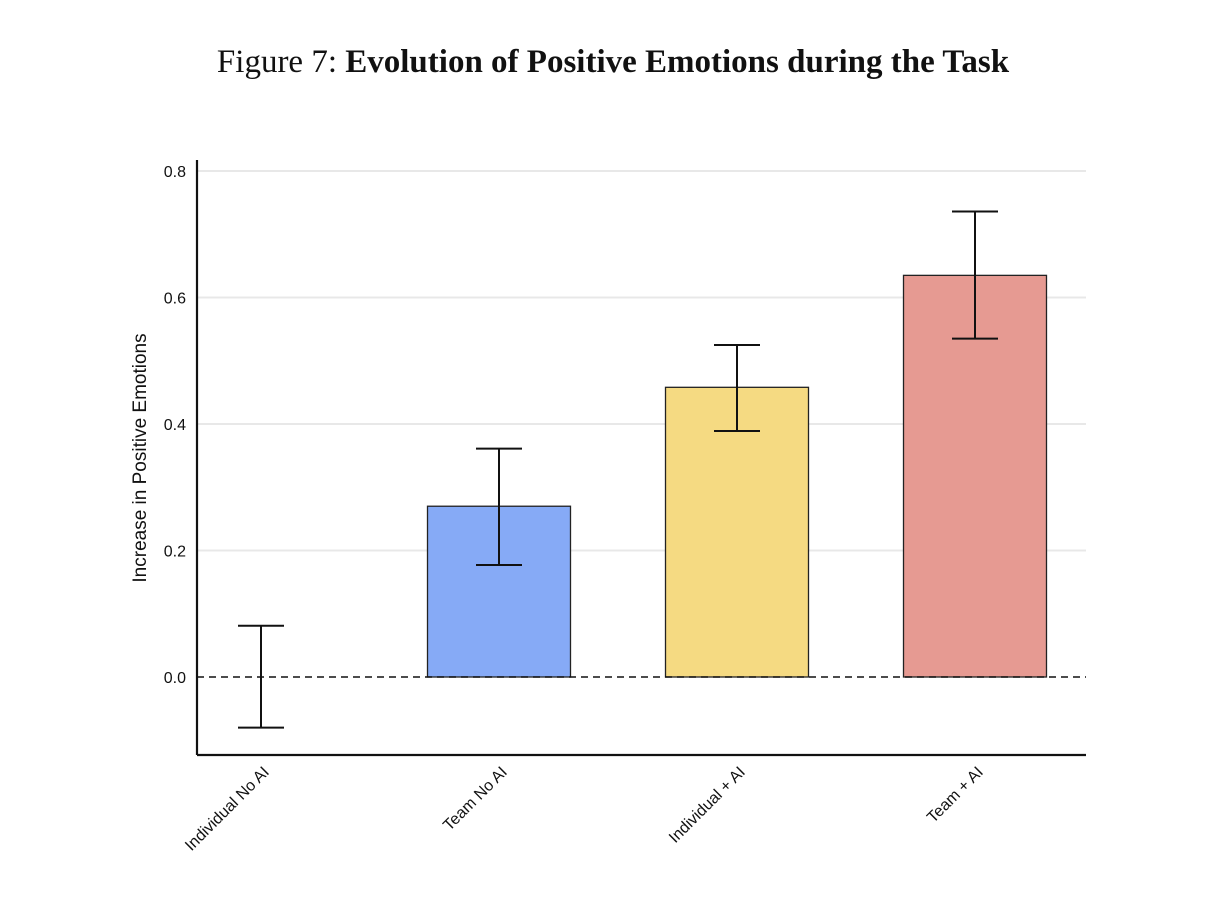 This screenshot has width=1226, height=908. What do you see at coordinates (175, 299) in the screenshot?
I see `y-tick-label: 0.6` at bounding box center [175, 299].